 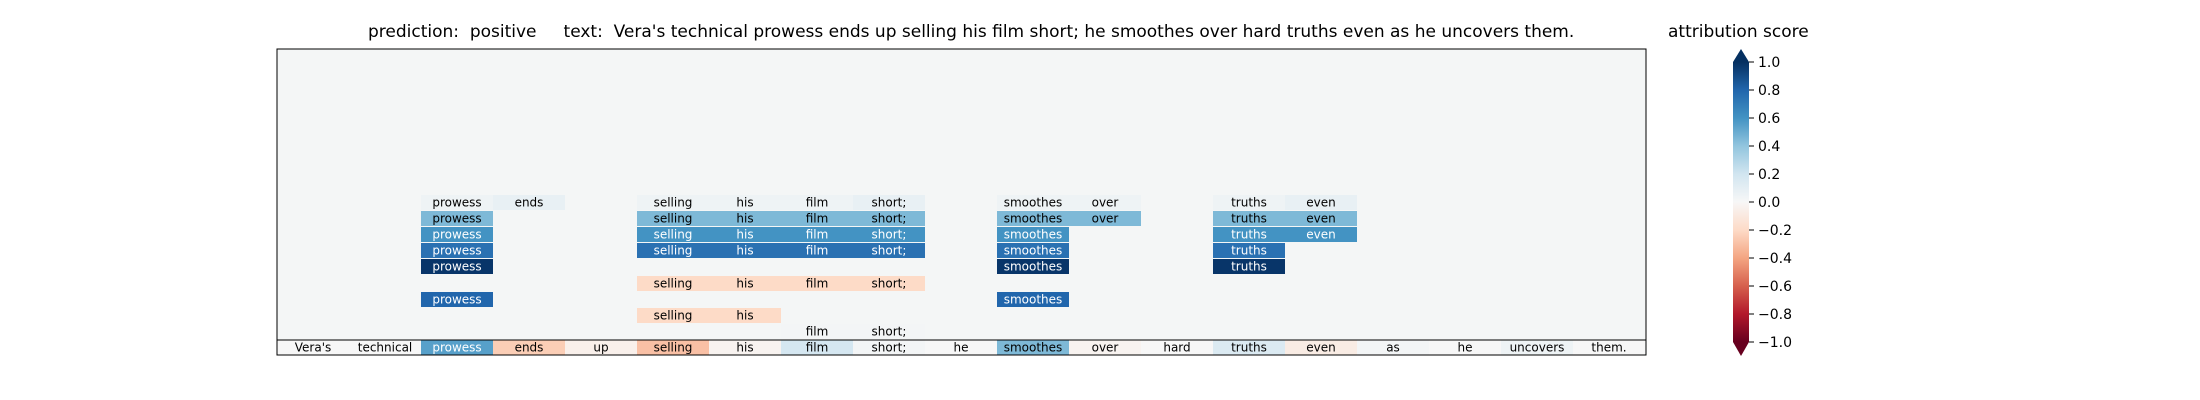 I want to click on colorbar-tick-label: 0.8, so click(x=1769, y=91).